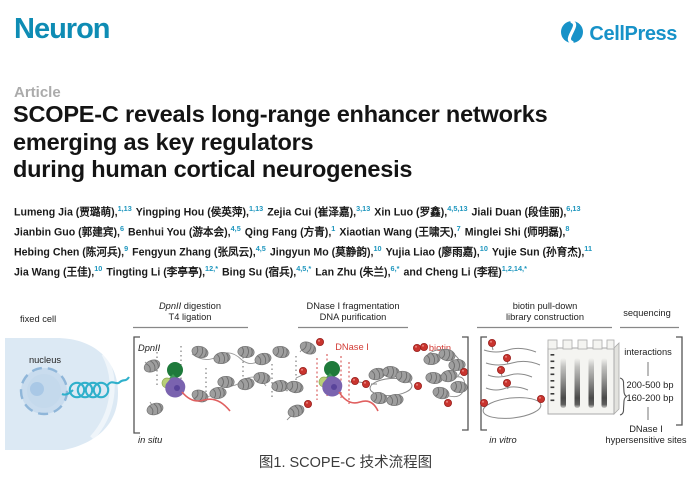 This screenshot has width=691, height=482. What do you see at coordinates (330, 379) in the screenshot?
I see `dnase-complex` at bounding box center [330, 379].